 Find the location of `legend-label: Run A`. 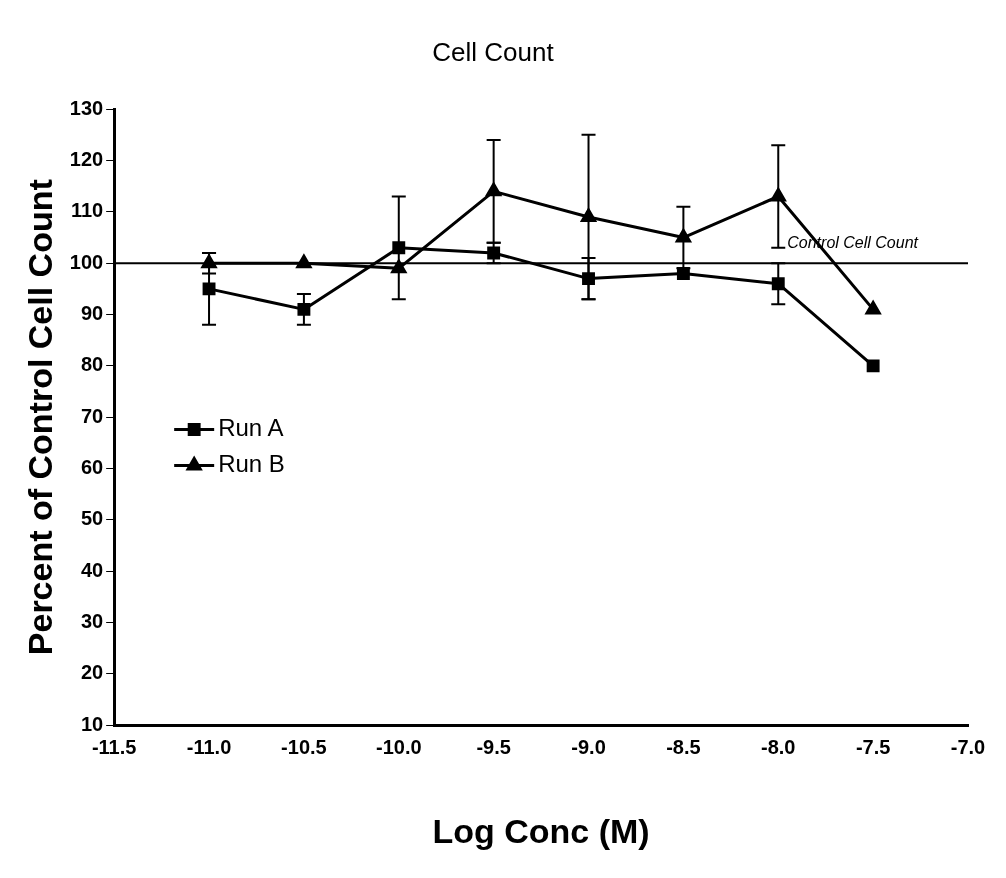

legend-label: Run A is located at coordinates (251, 428).